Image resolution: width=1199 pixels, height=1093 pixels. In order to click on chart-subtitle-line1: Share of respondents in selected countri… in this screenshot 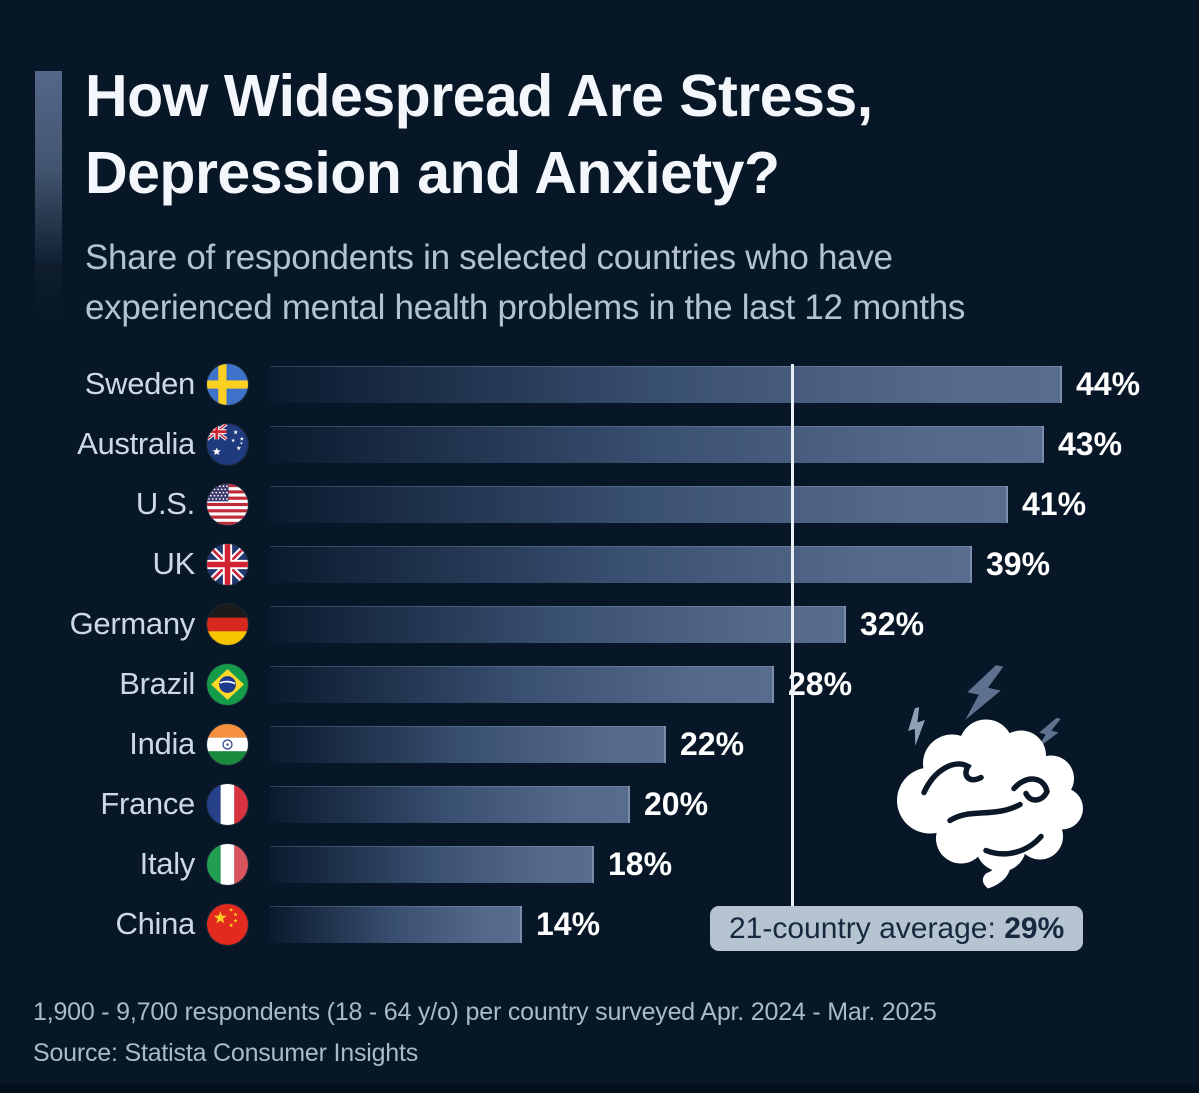, I will do `click(489, 257)`.